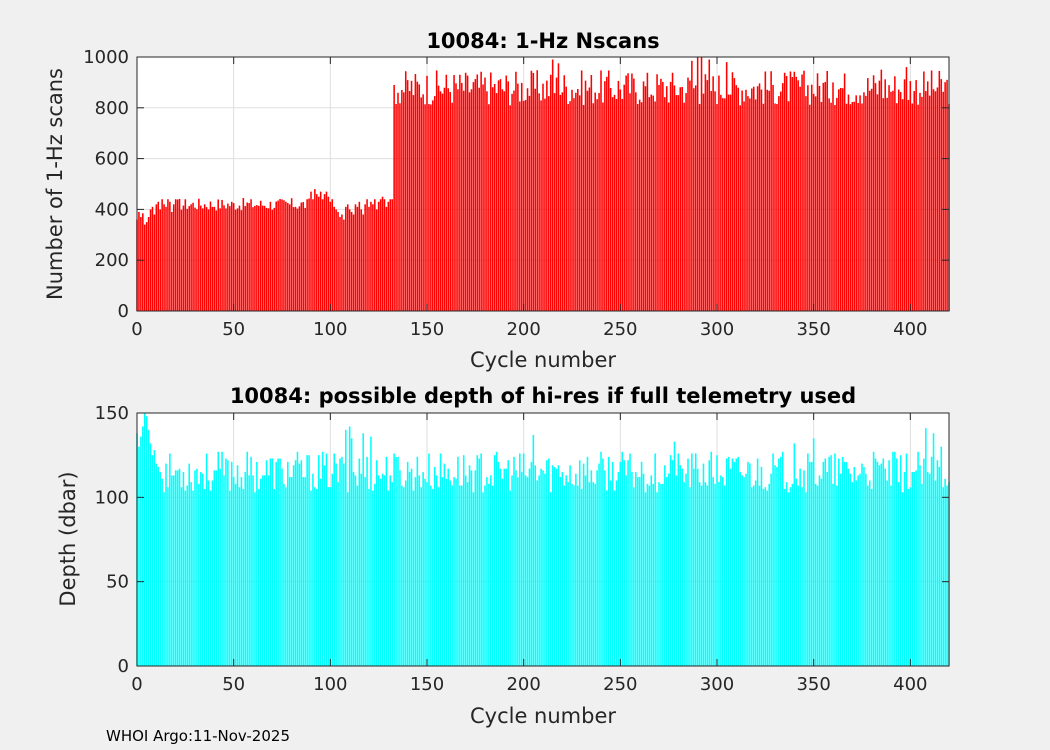 The image size is (1050, 750). I want to click on depth-x-tick-label: 0, so click(136, 684).